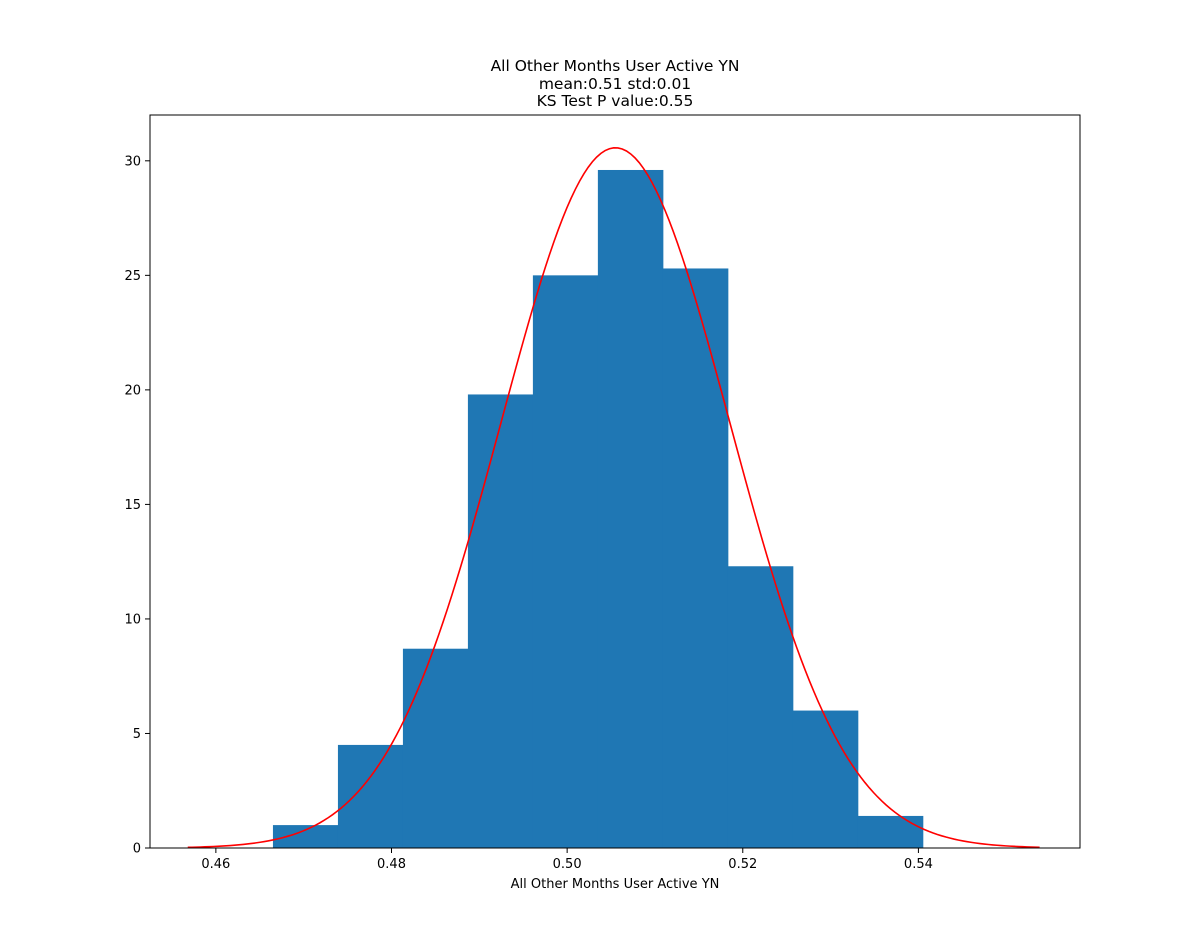 This screenshot has width=1200, height=952. I want to click on y-axis-ticks: 0 5 10 15 20 25 30, so click(137, 505).